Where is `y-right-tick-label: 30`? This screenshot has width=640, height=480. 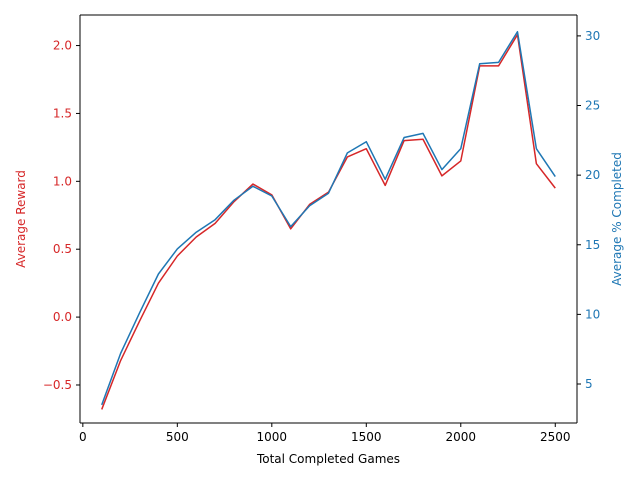 y-right-tick-label: 30 is located at coordinates (592, 36).